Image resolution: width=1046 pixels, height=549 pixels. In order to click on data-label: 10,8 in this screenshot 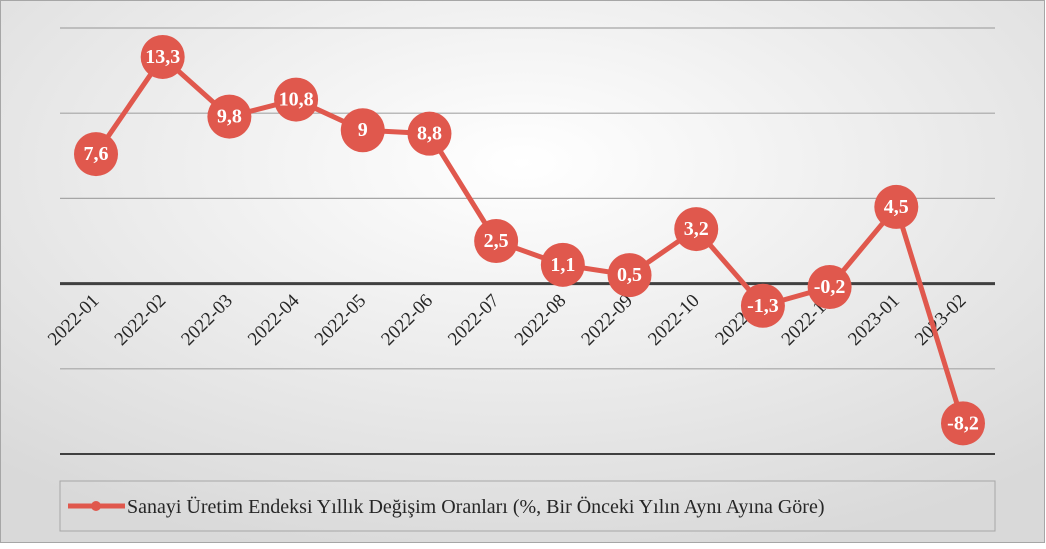, I will do `click(296, 100)`.